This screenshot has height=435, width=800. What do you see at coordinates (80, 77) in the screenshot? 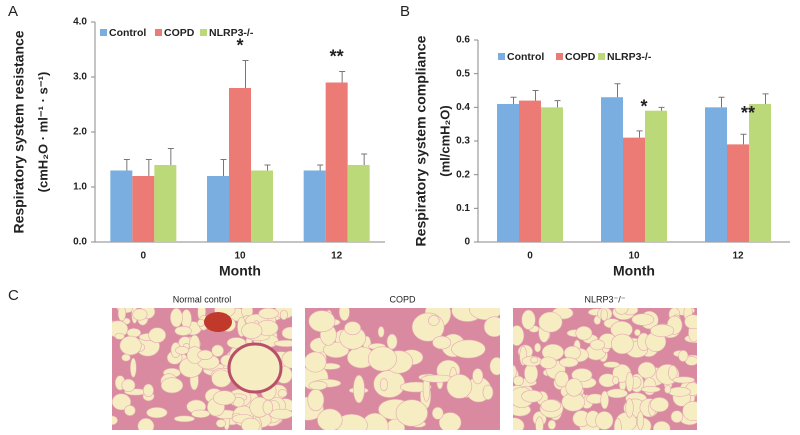
I see `y-tick-label: 3.0` at bounding box center [80, 77].